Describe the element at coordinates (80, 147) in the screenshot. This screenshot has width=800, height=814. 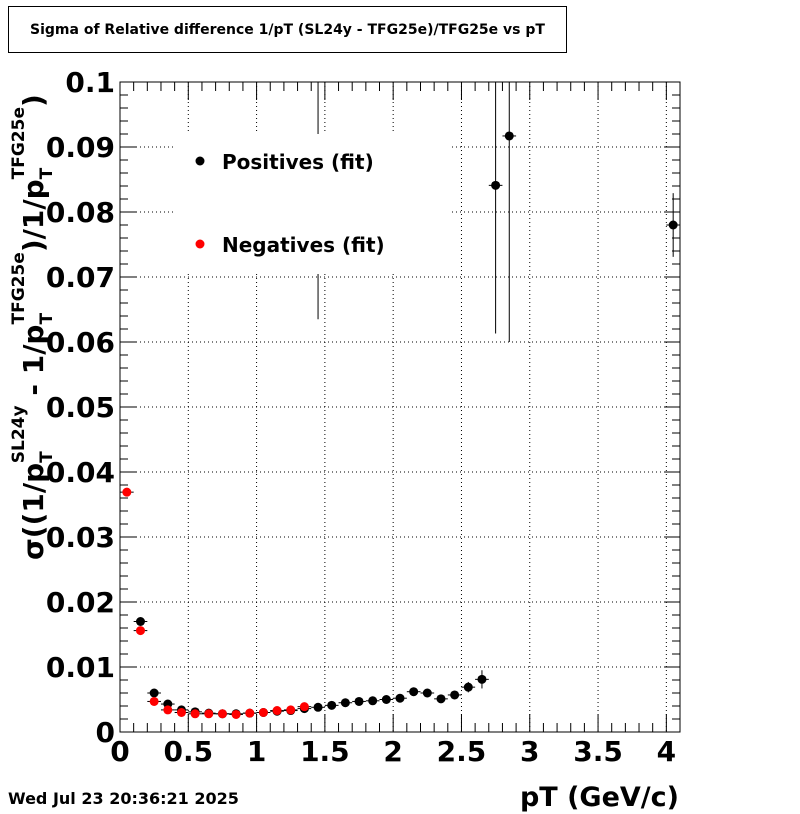
I see `y-tick-label: 0.09` at that location.